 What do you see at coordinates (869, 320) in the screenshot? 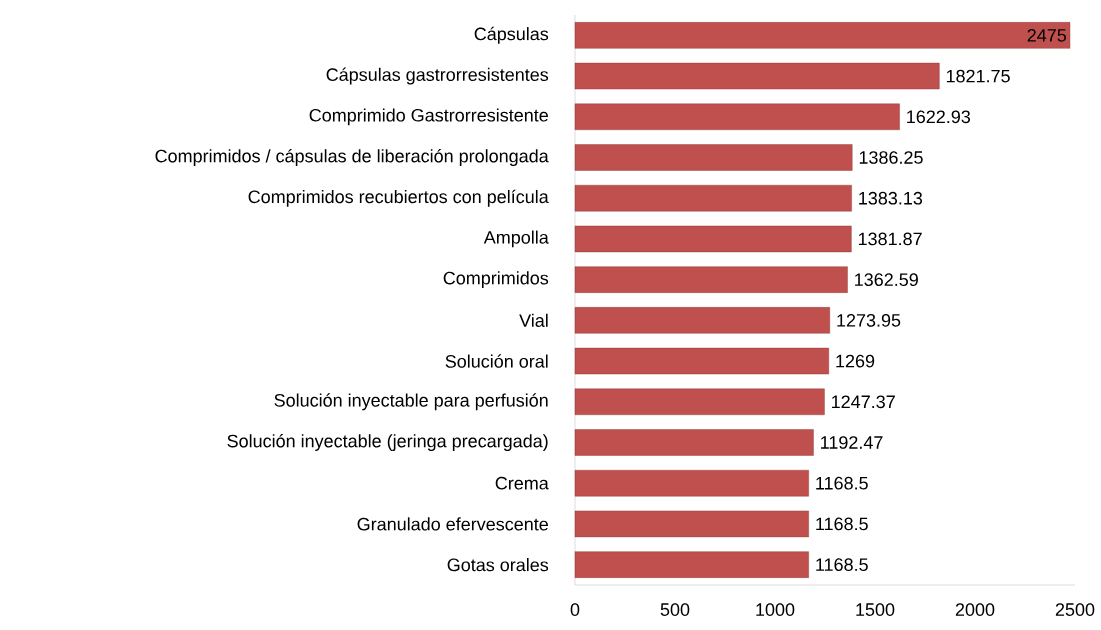
I see `data-label: 1273.95` at bounding box center [869, 320].